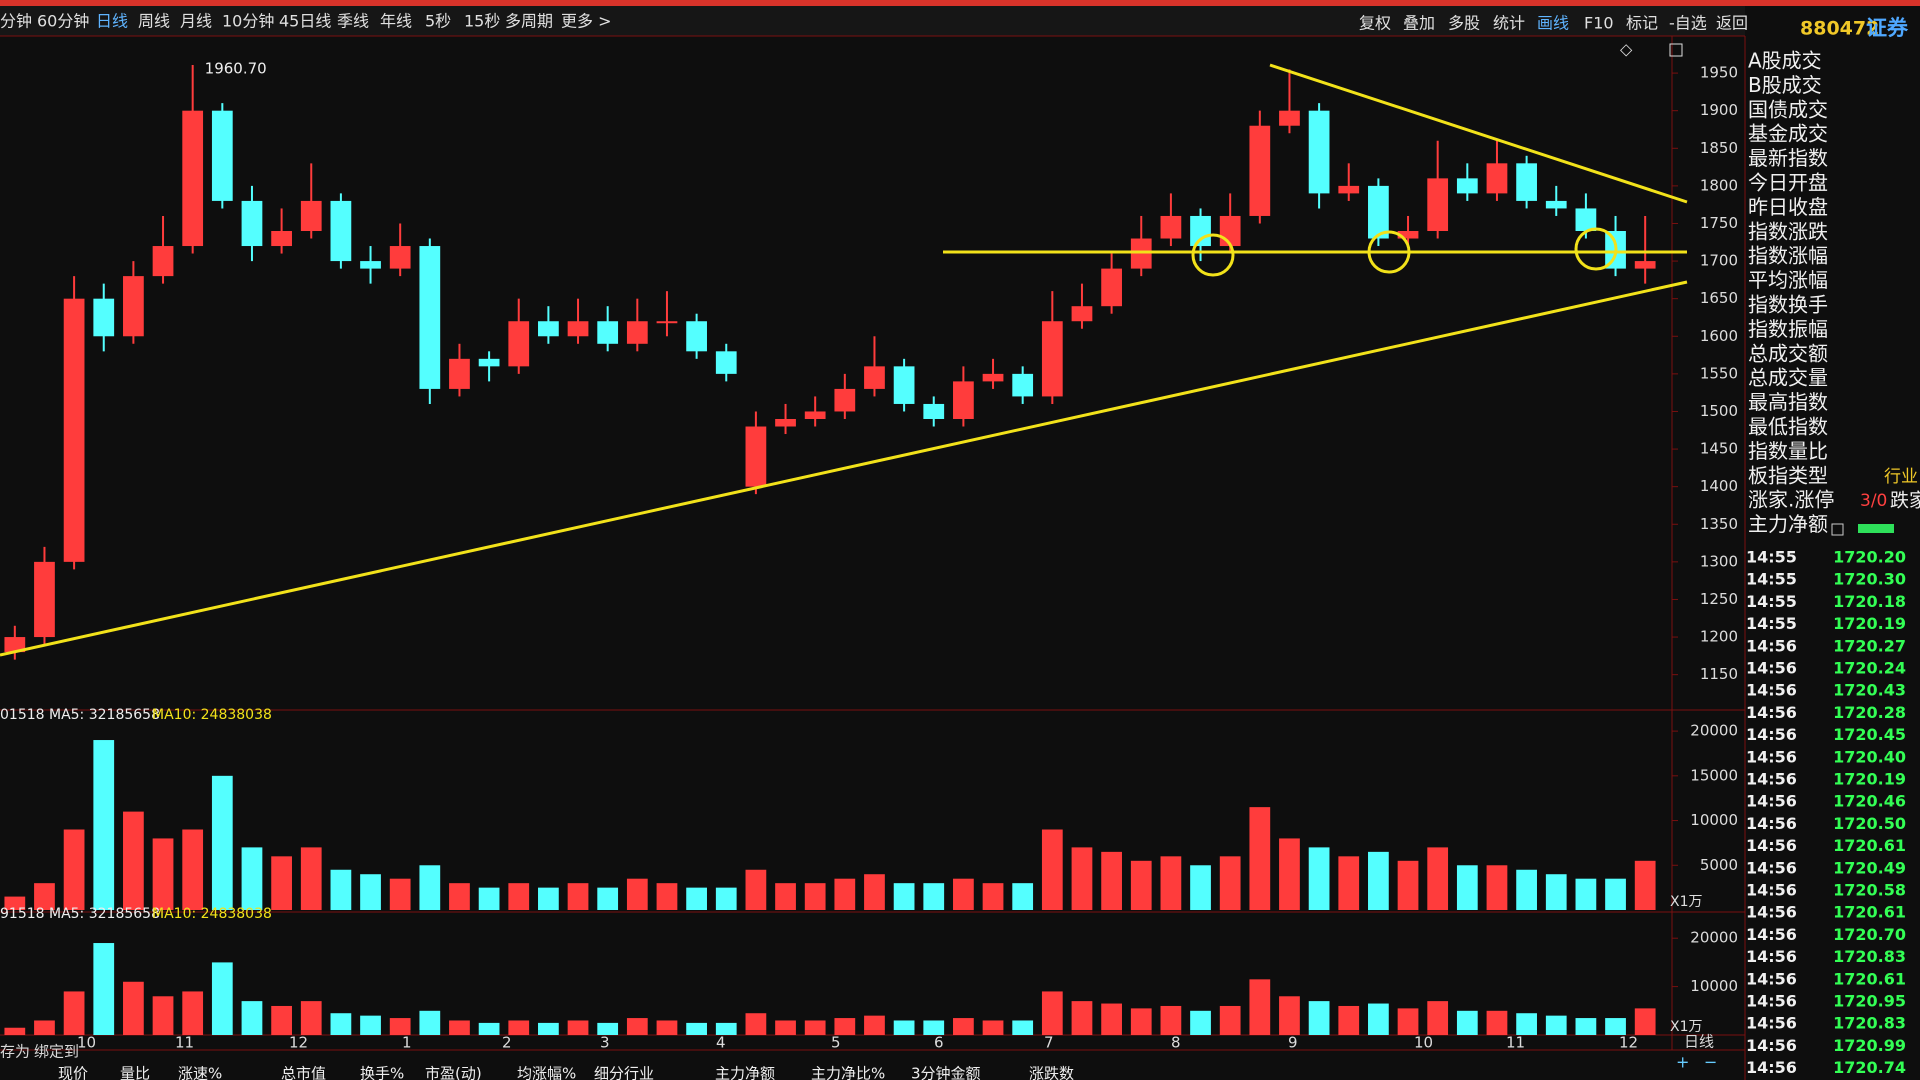  Describe the element at coordinates (848, 1072) in the screenshot. I see `column-header: 主力净比%` at that location.